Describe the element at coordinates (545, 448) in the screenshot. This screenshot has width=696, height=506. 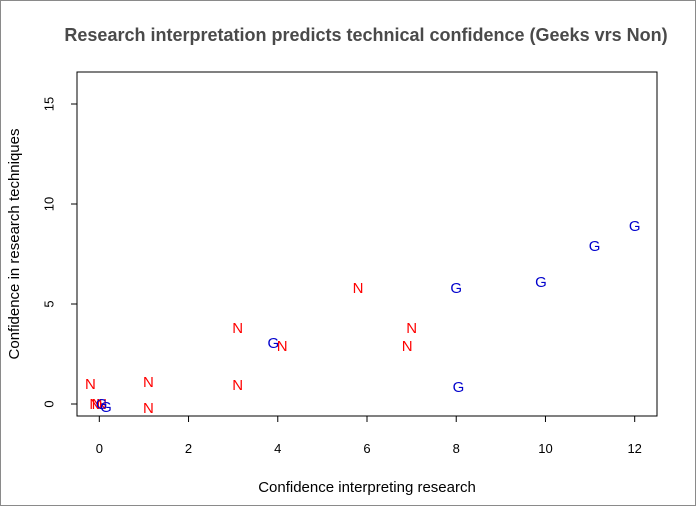
I see `x-tick-label: 10` at that location.